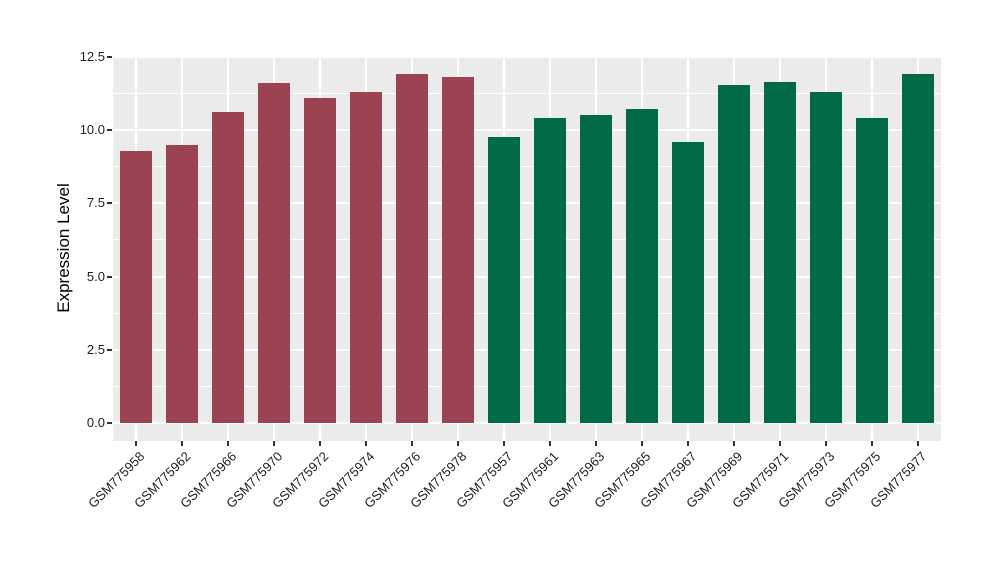 This screenshot has width=1000, height=580. What do you see at coordinates (95, 276) in the screenshot?
I see `y-tick-label: 5.0` at bounding box center [95, 276].